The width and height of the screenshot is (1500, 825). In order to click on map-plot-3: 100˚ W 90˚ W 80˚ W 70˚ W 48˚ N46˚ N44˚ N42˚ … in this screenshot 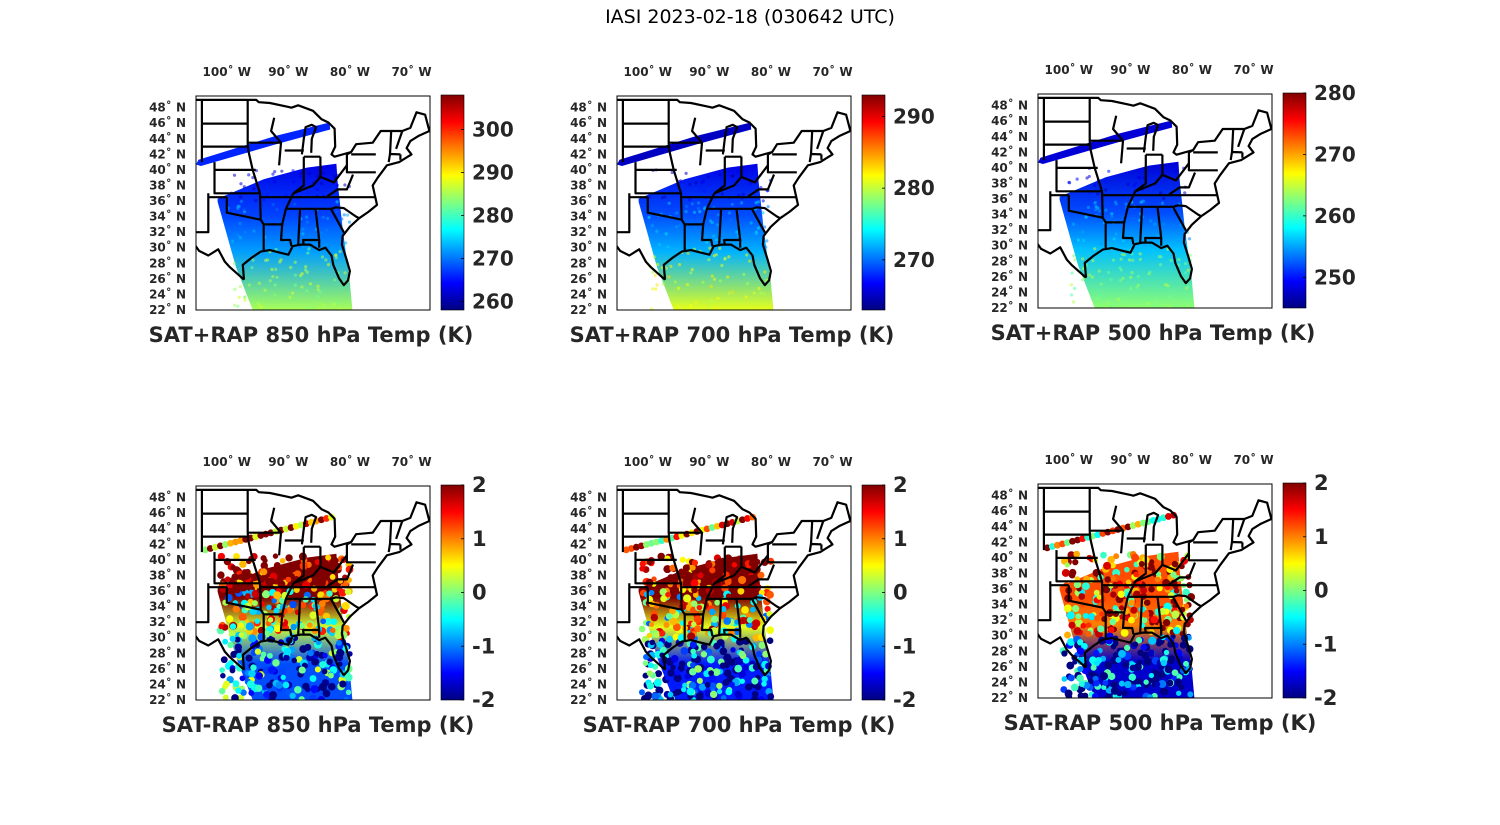, I will do `click(322, 595)`.